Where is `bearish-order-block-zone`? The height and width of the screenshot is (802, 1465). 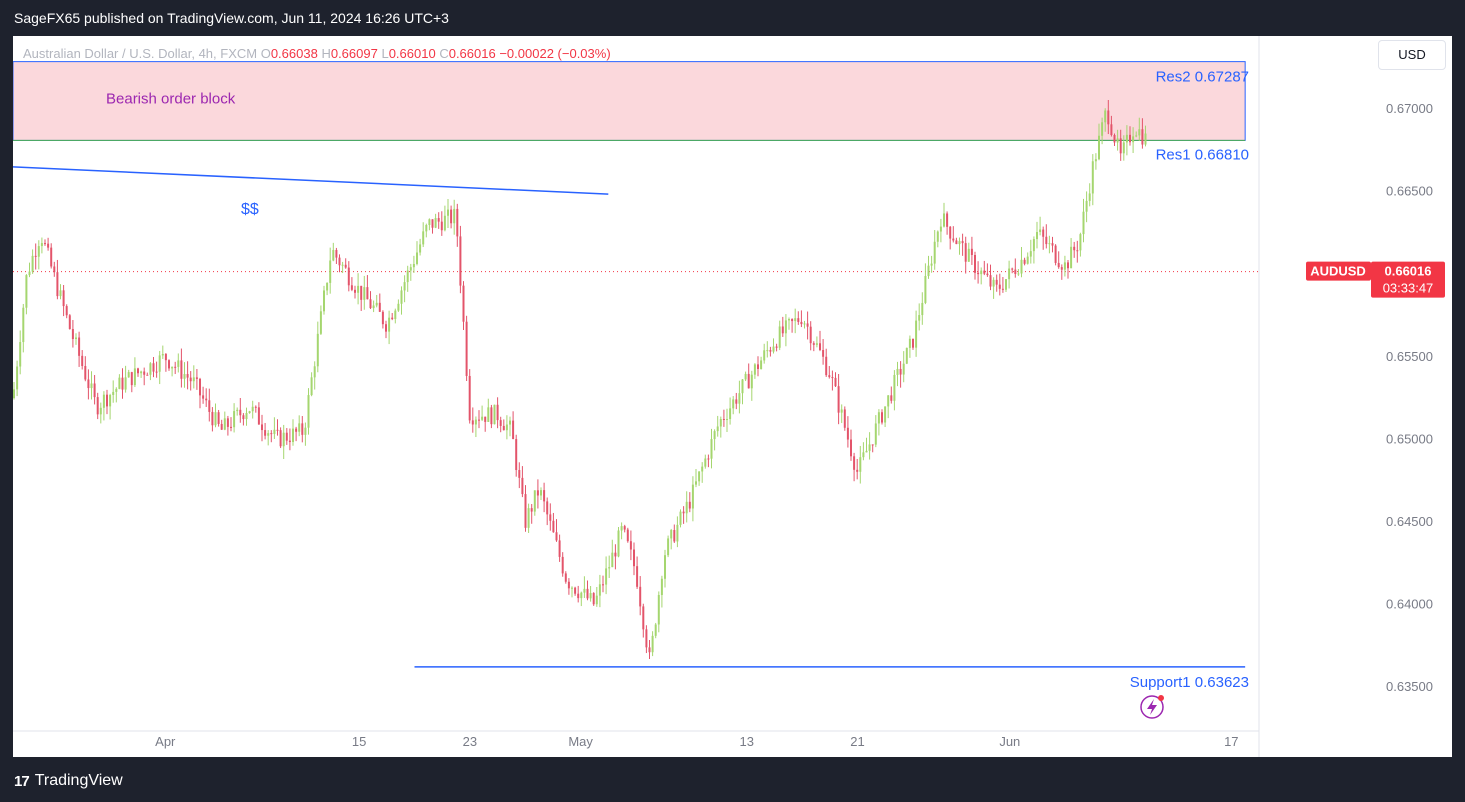
bearish-order-block-zone is located at coordinates (629, 101).